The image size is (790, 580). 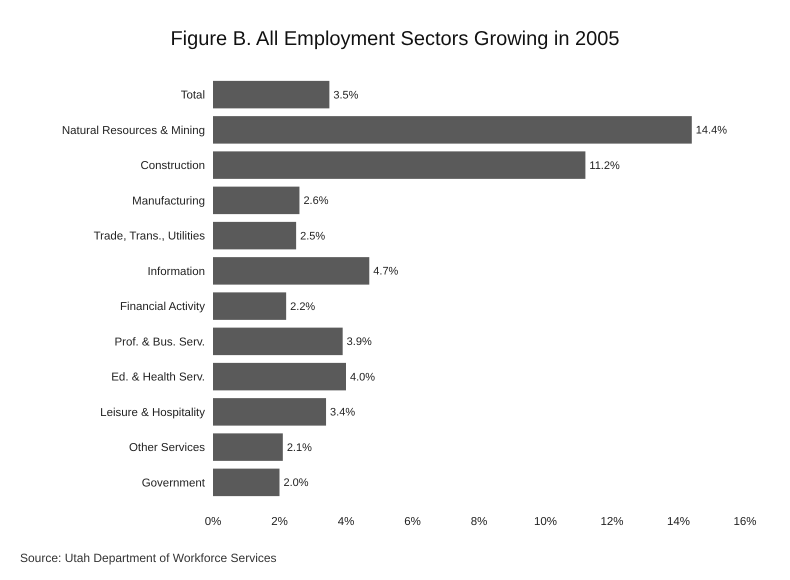 I want to click on data-label: 2.5%, so click(x=313, y=236).